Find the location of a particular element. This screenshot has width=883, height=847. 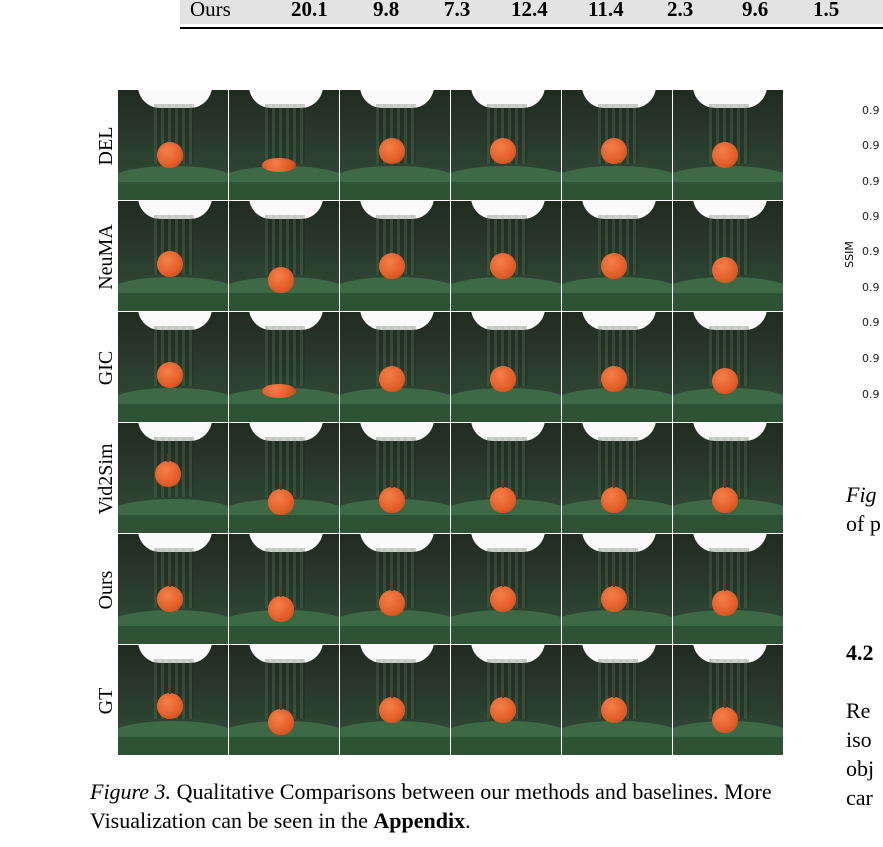

caption-end: . is located at coordinates (468, 820).